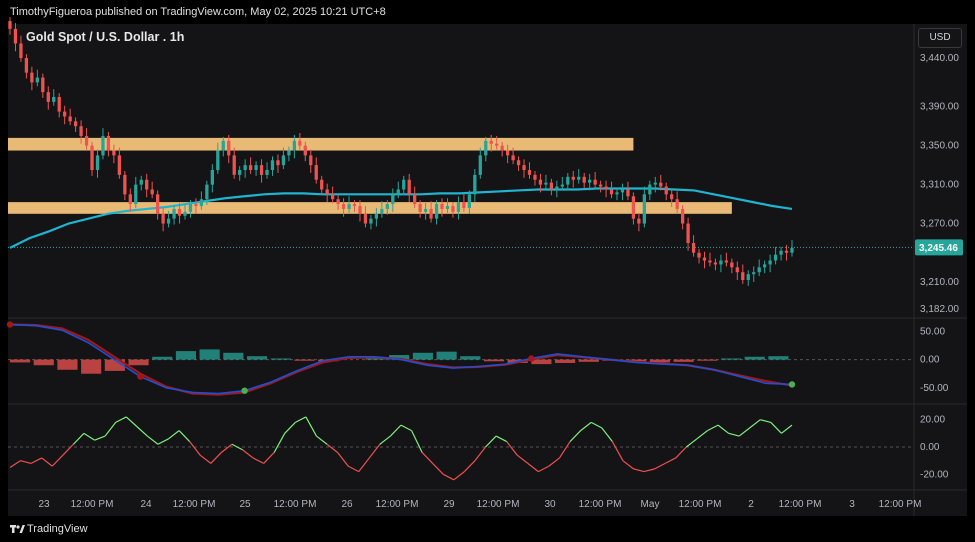 The height and width of the screenshot is (542, 975). Describe the element at coordinates (852, 504) in the screenshot. I see `time-tick-label: 3` at that location.